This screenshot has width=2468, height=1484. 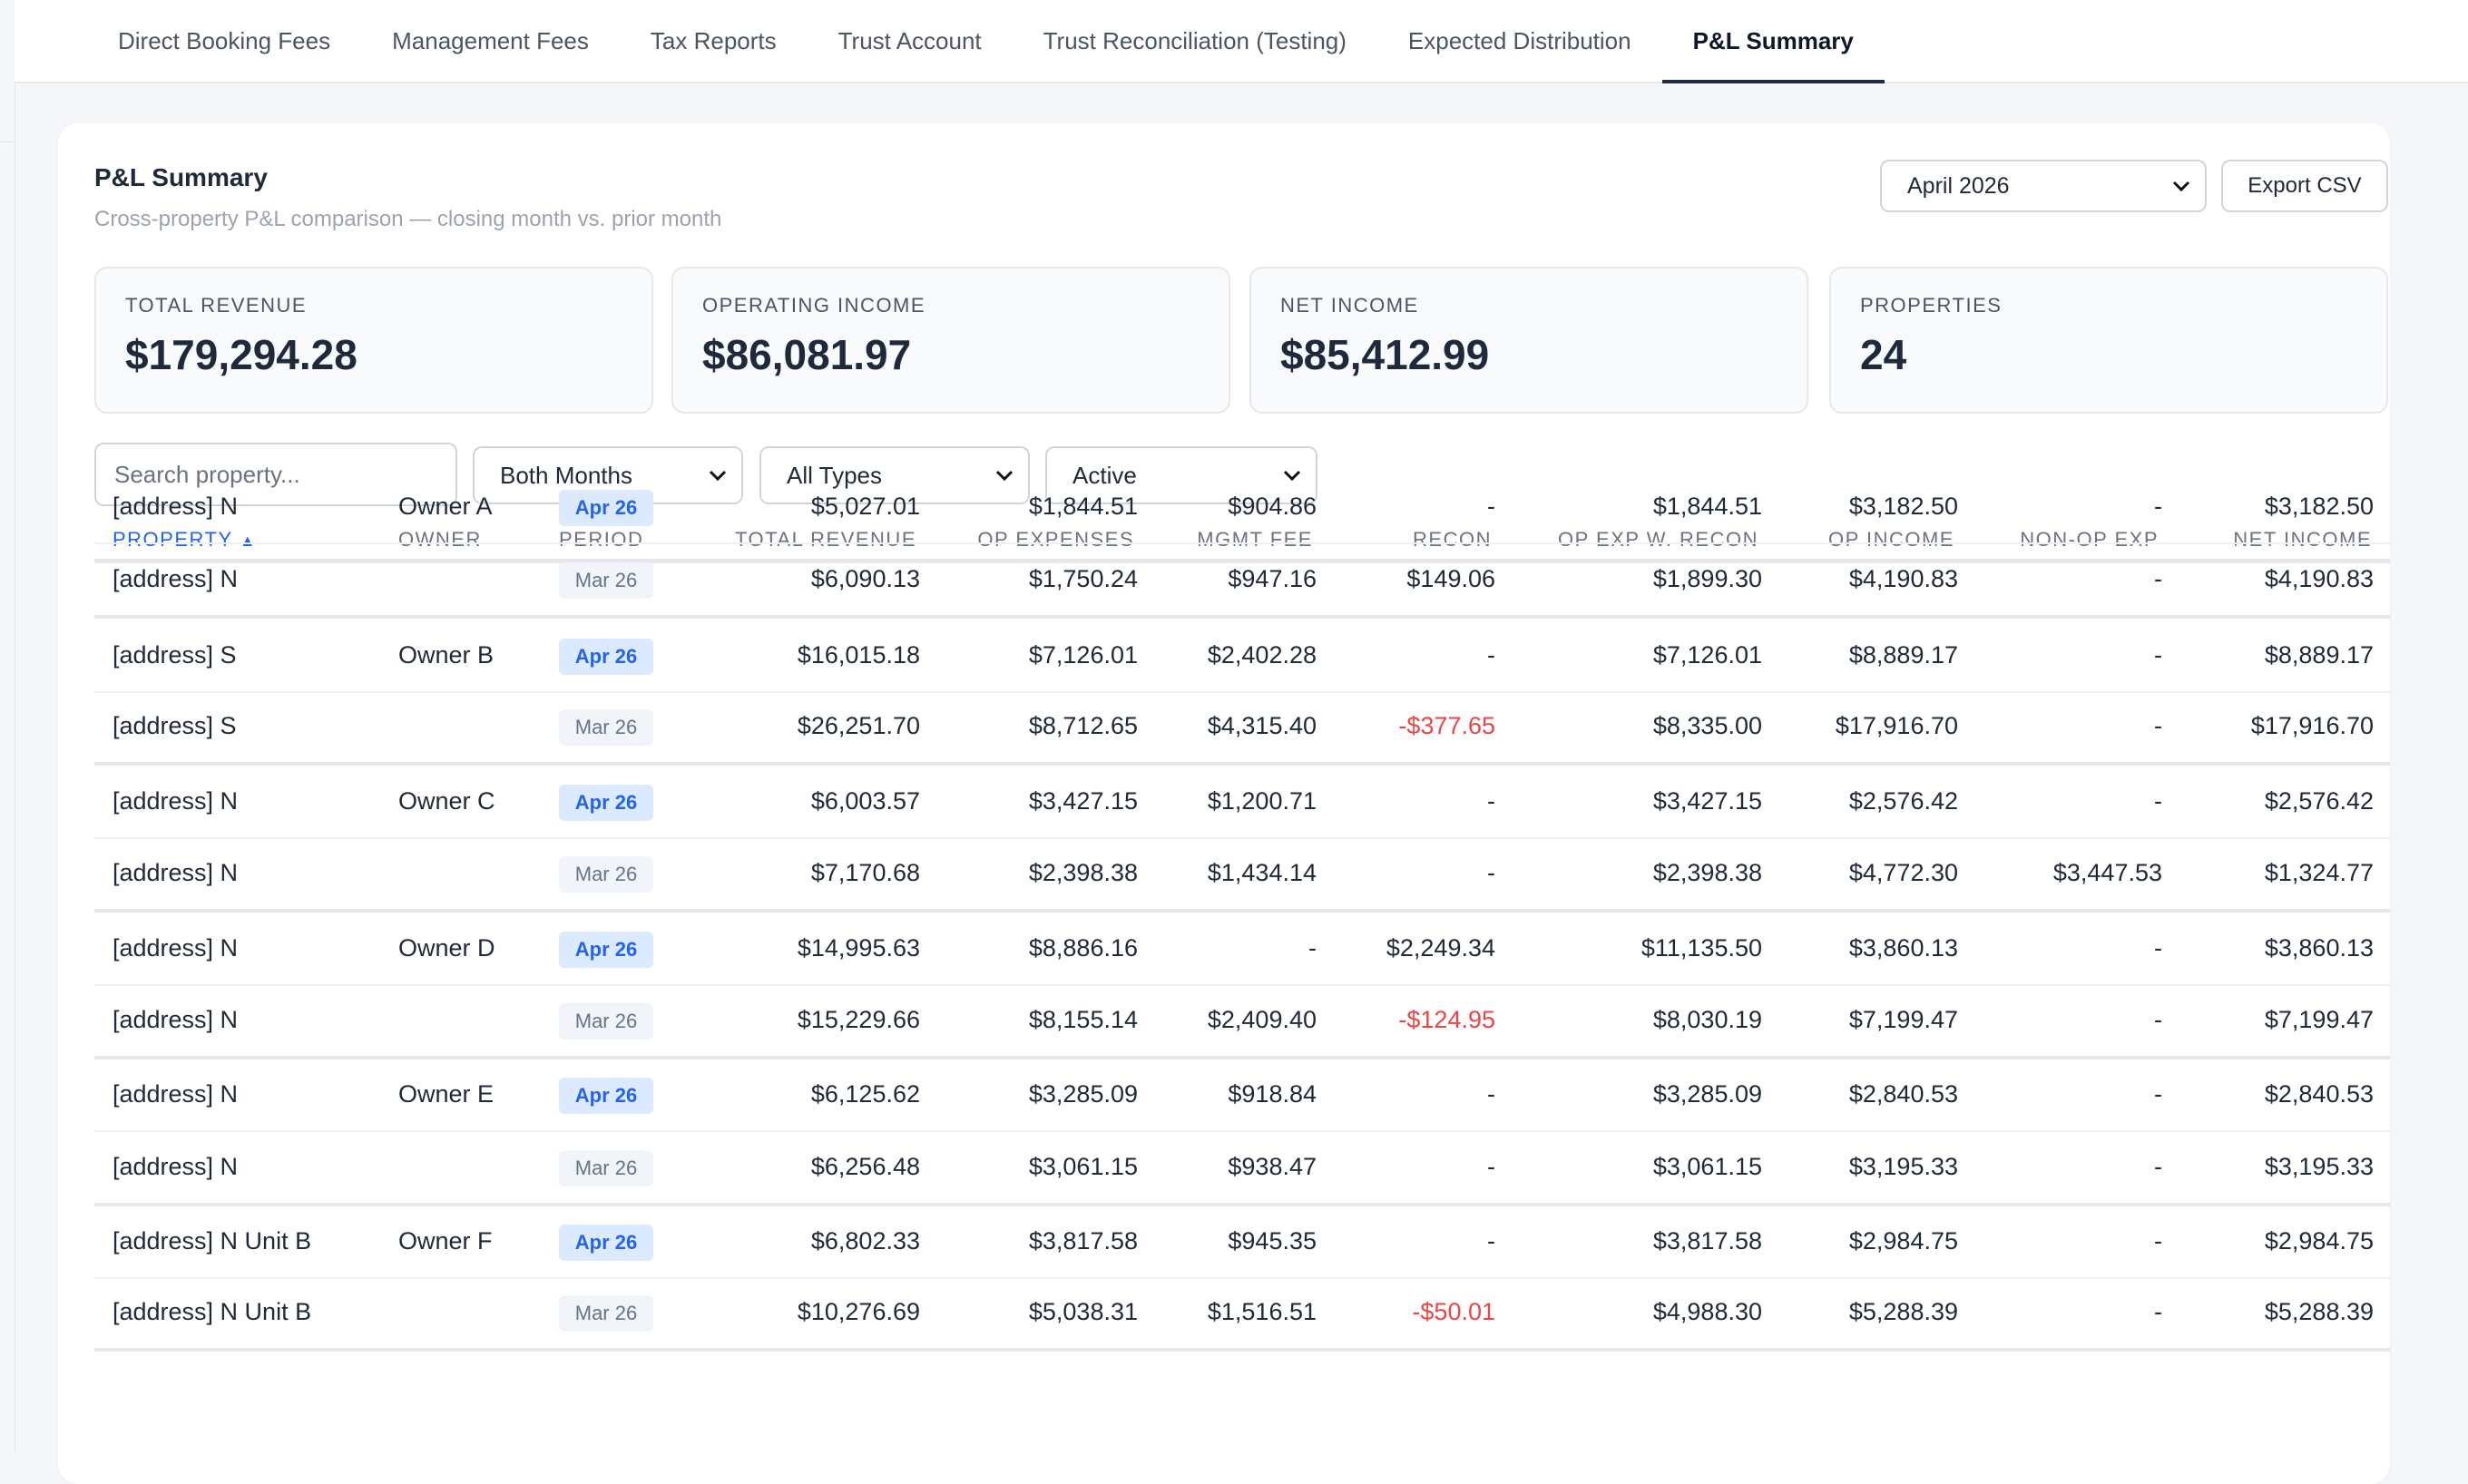 What do you see at coordinates (440, 539) in the screenshot?
I see `column-header-owner: OWNER` at bounding box center [440, 539].